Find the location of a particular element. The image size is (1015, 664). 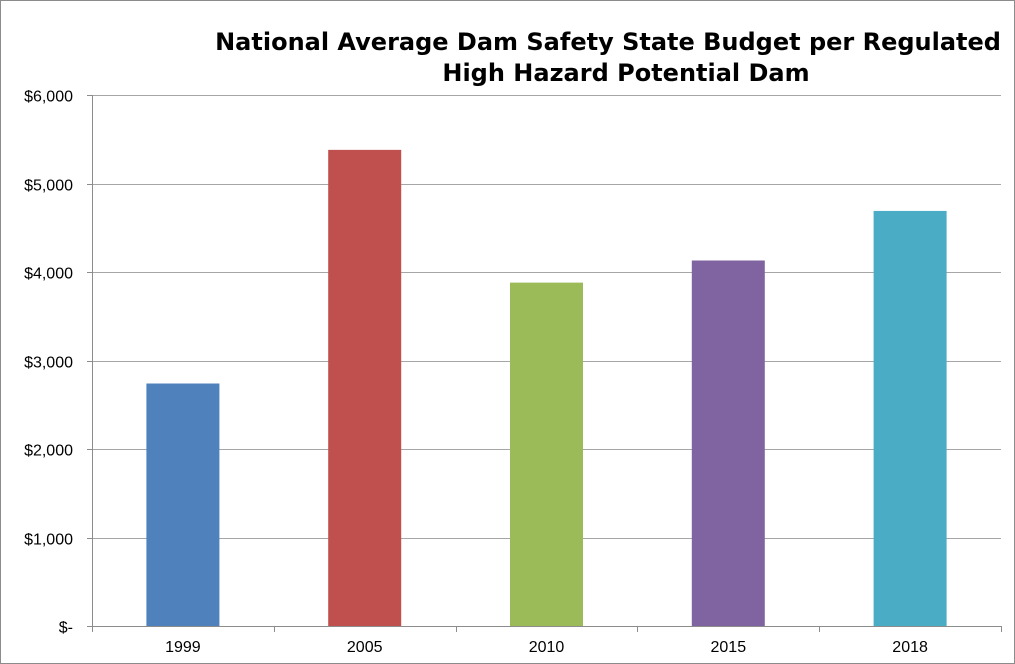

x-tick-label: 2018 is located at coordinates (910, 647).